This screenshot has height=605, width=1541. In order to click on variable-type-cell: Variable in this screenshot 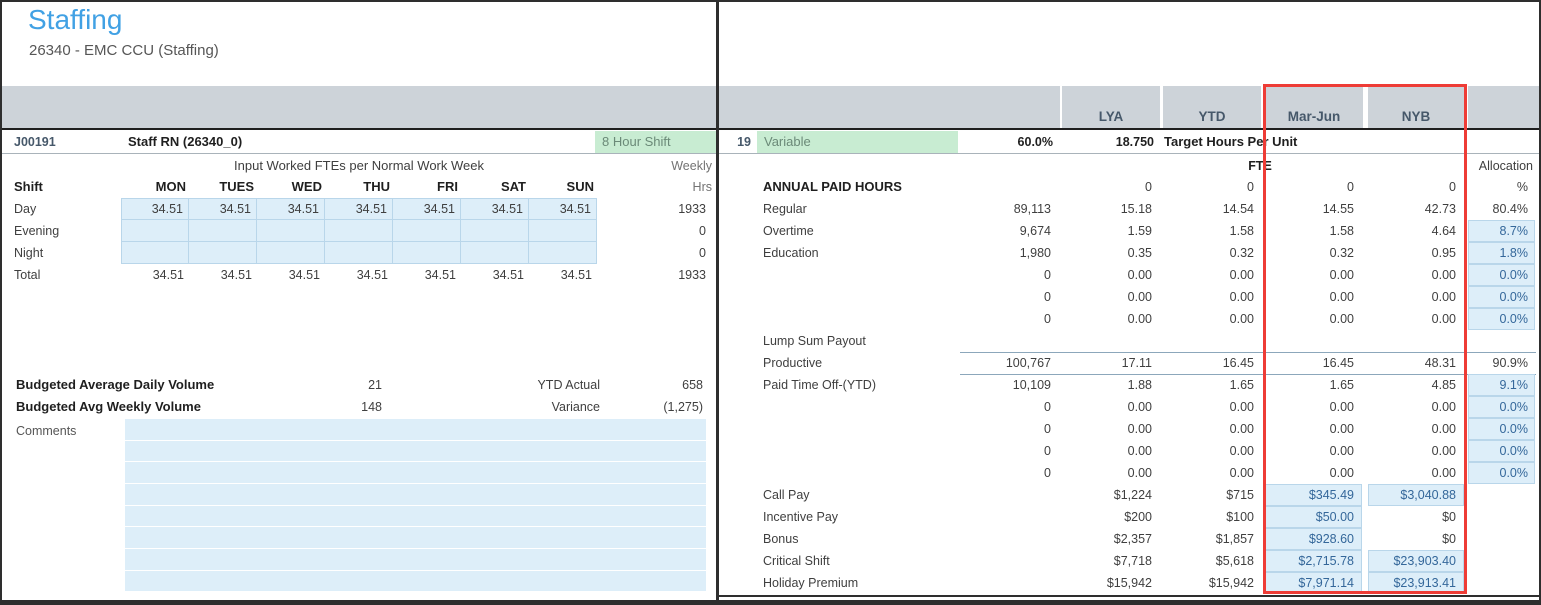, I will do `click(857, 142)`.